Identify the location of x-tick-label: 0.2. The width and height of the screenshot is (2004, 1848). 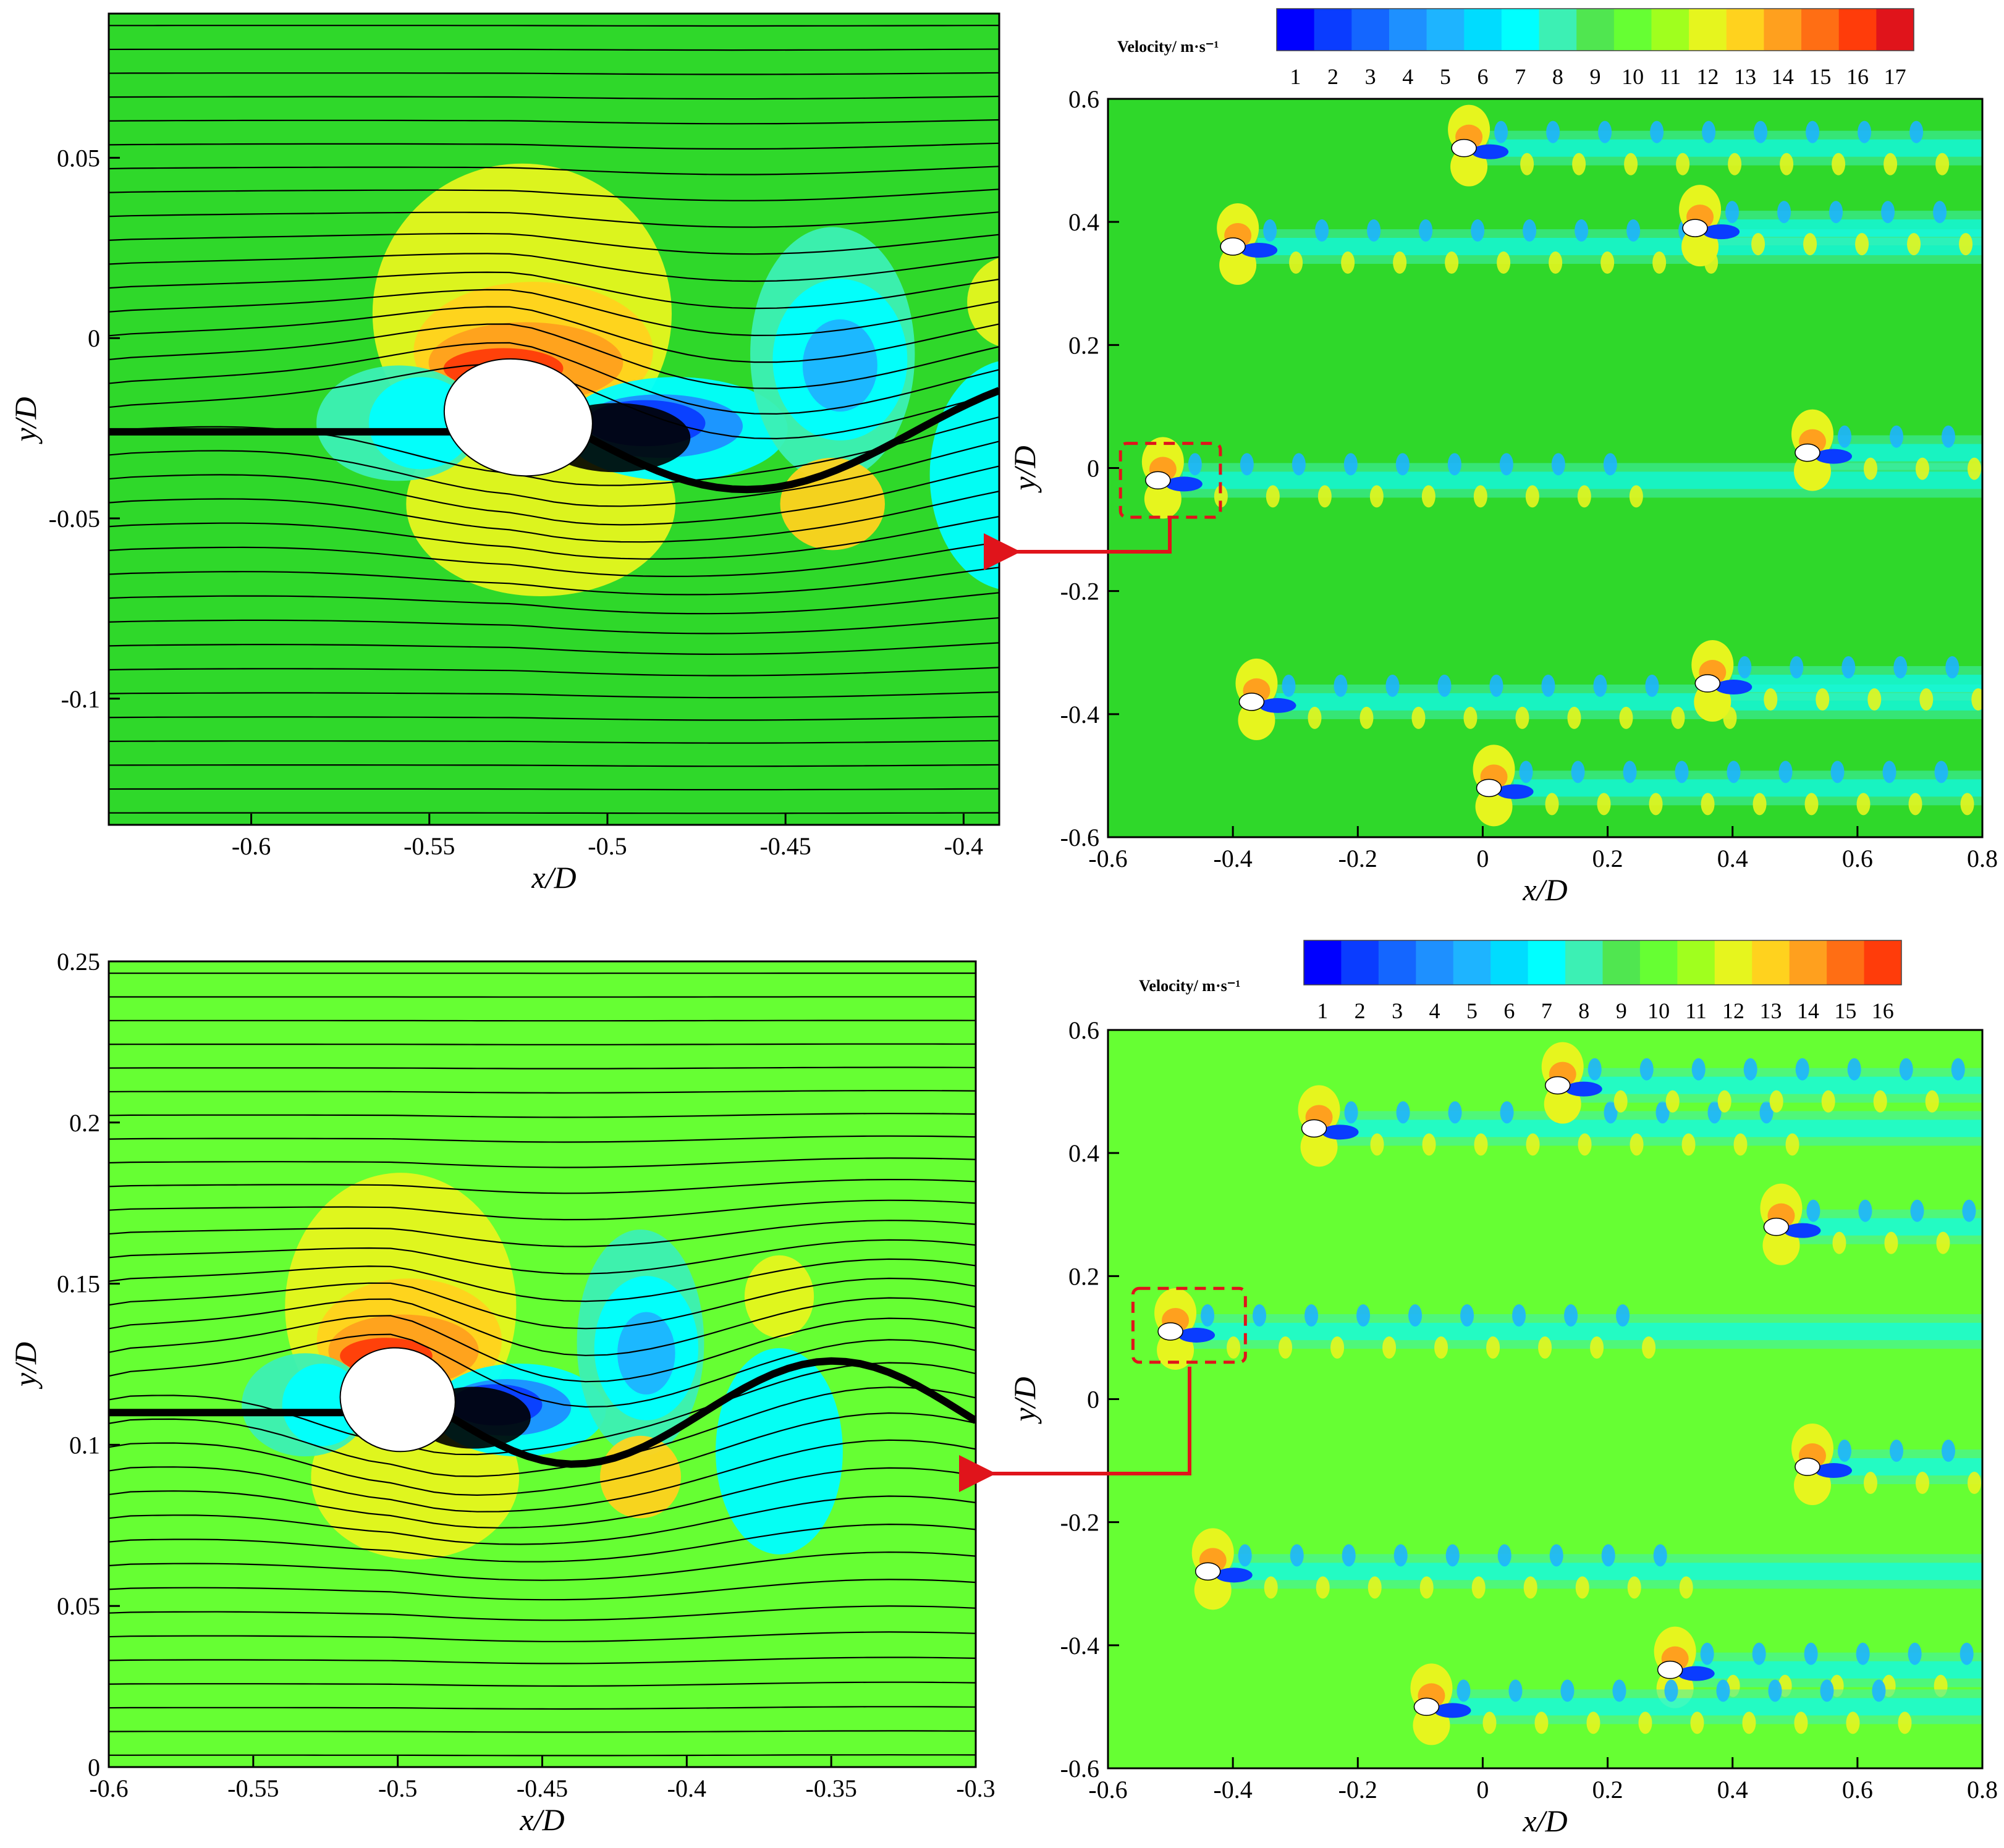
(1607, 1790).